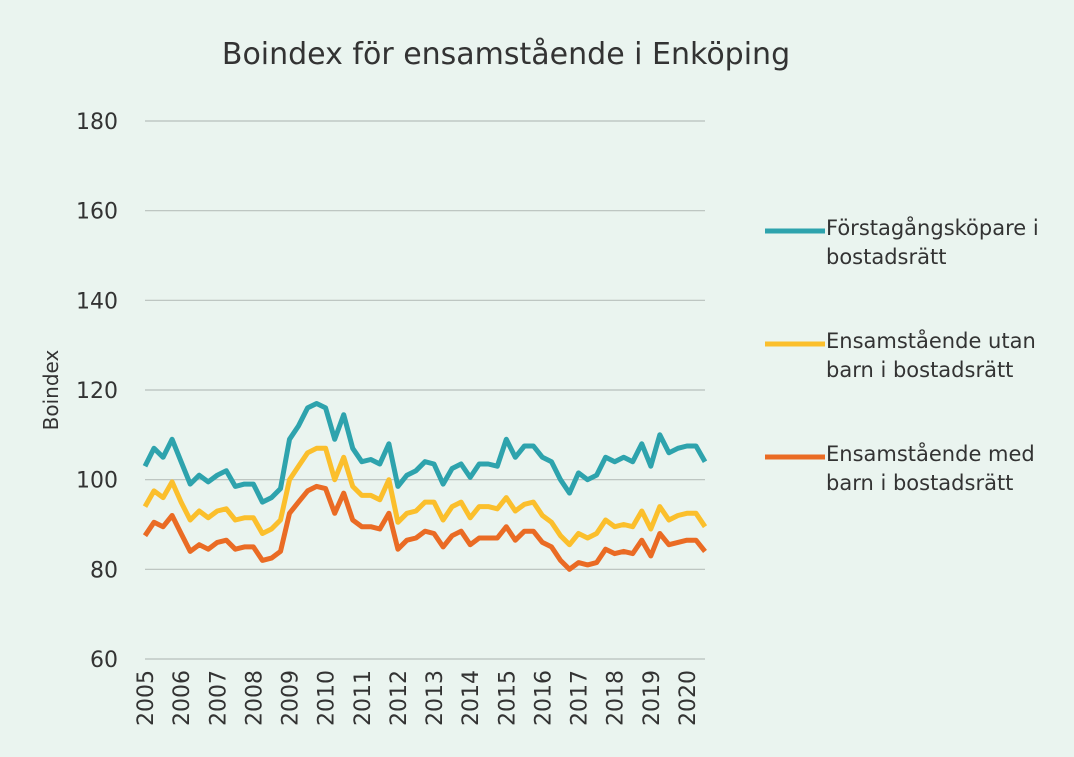 The height and width of the screenshot is (757, 1074). Describe the element at coordinates (104, 570) in the screenshot. I see `y-tick-label: 80` at that location.